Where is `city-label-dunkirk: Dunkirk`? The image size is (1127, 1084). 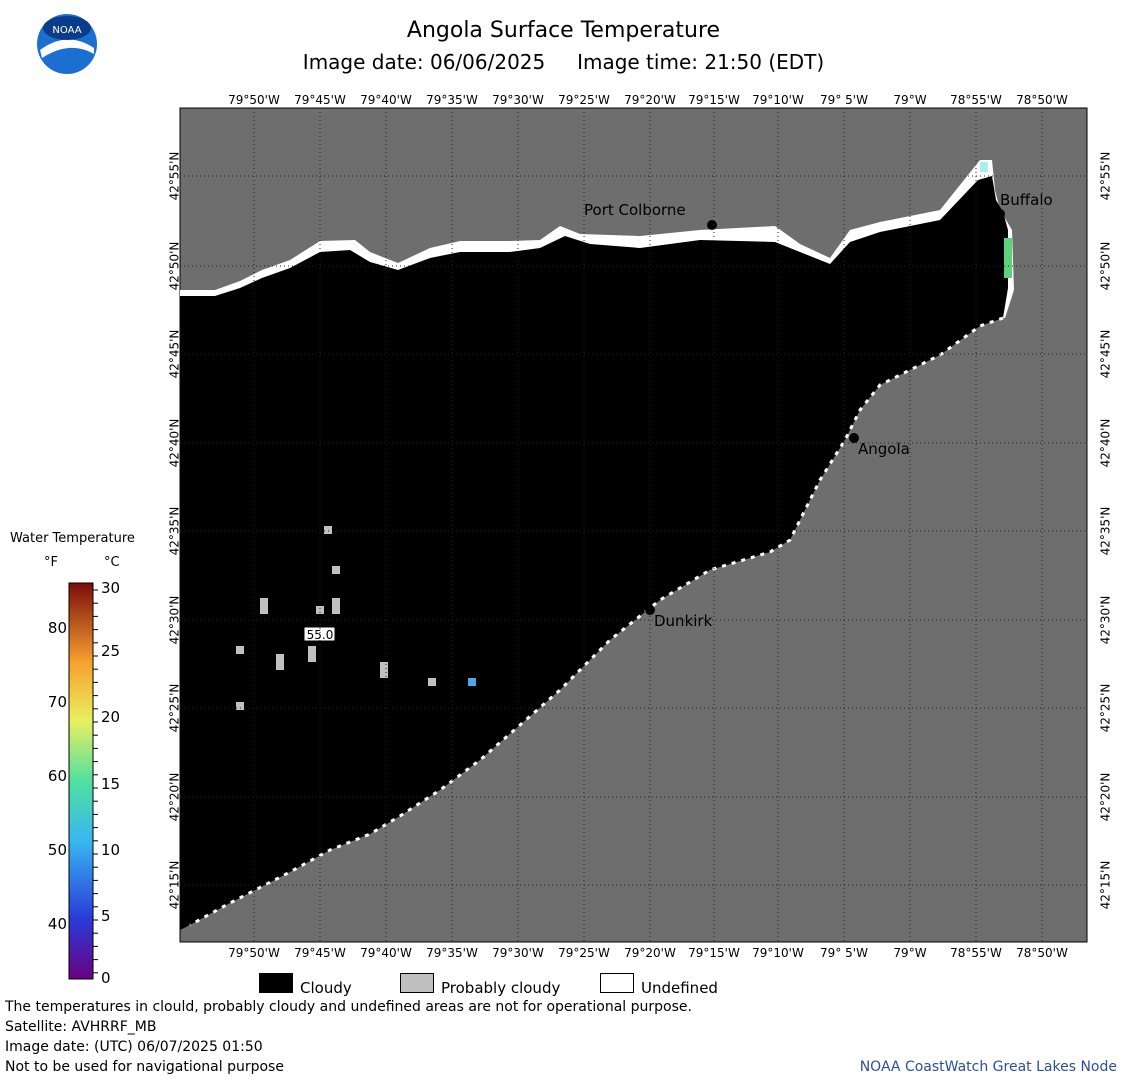
city-label-dunkirk: Dunkirk is located at coordinates (683, 621).